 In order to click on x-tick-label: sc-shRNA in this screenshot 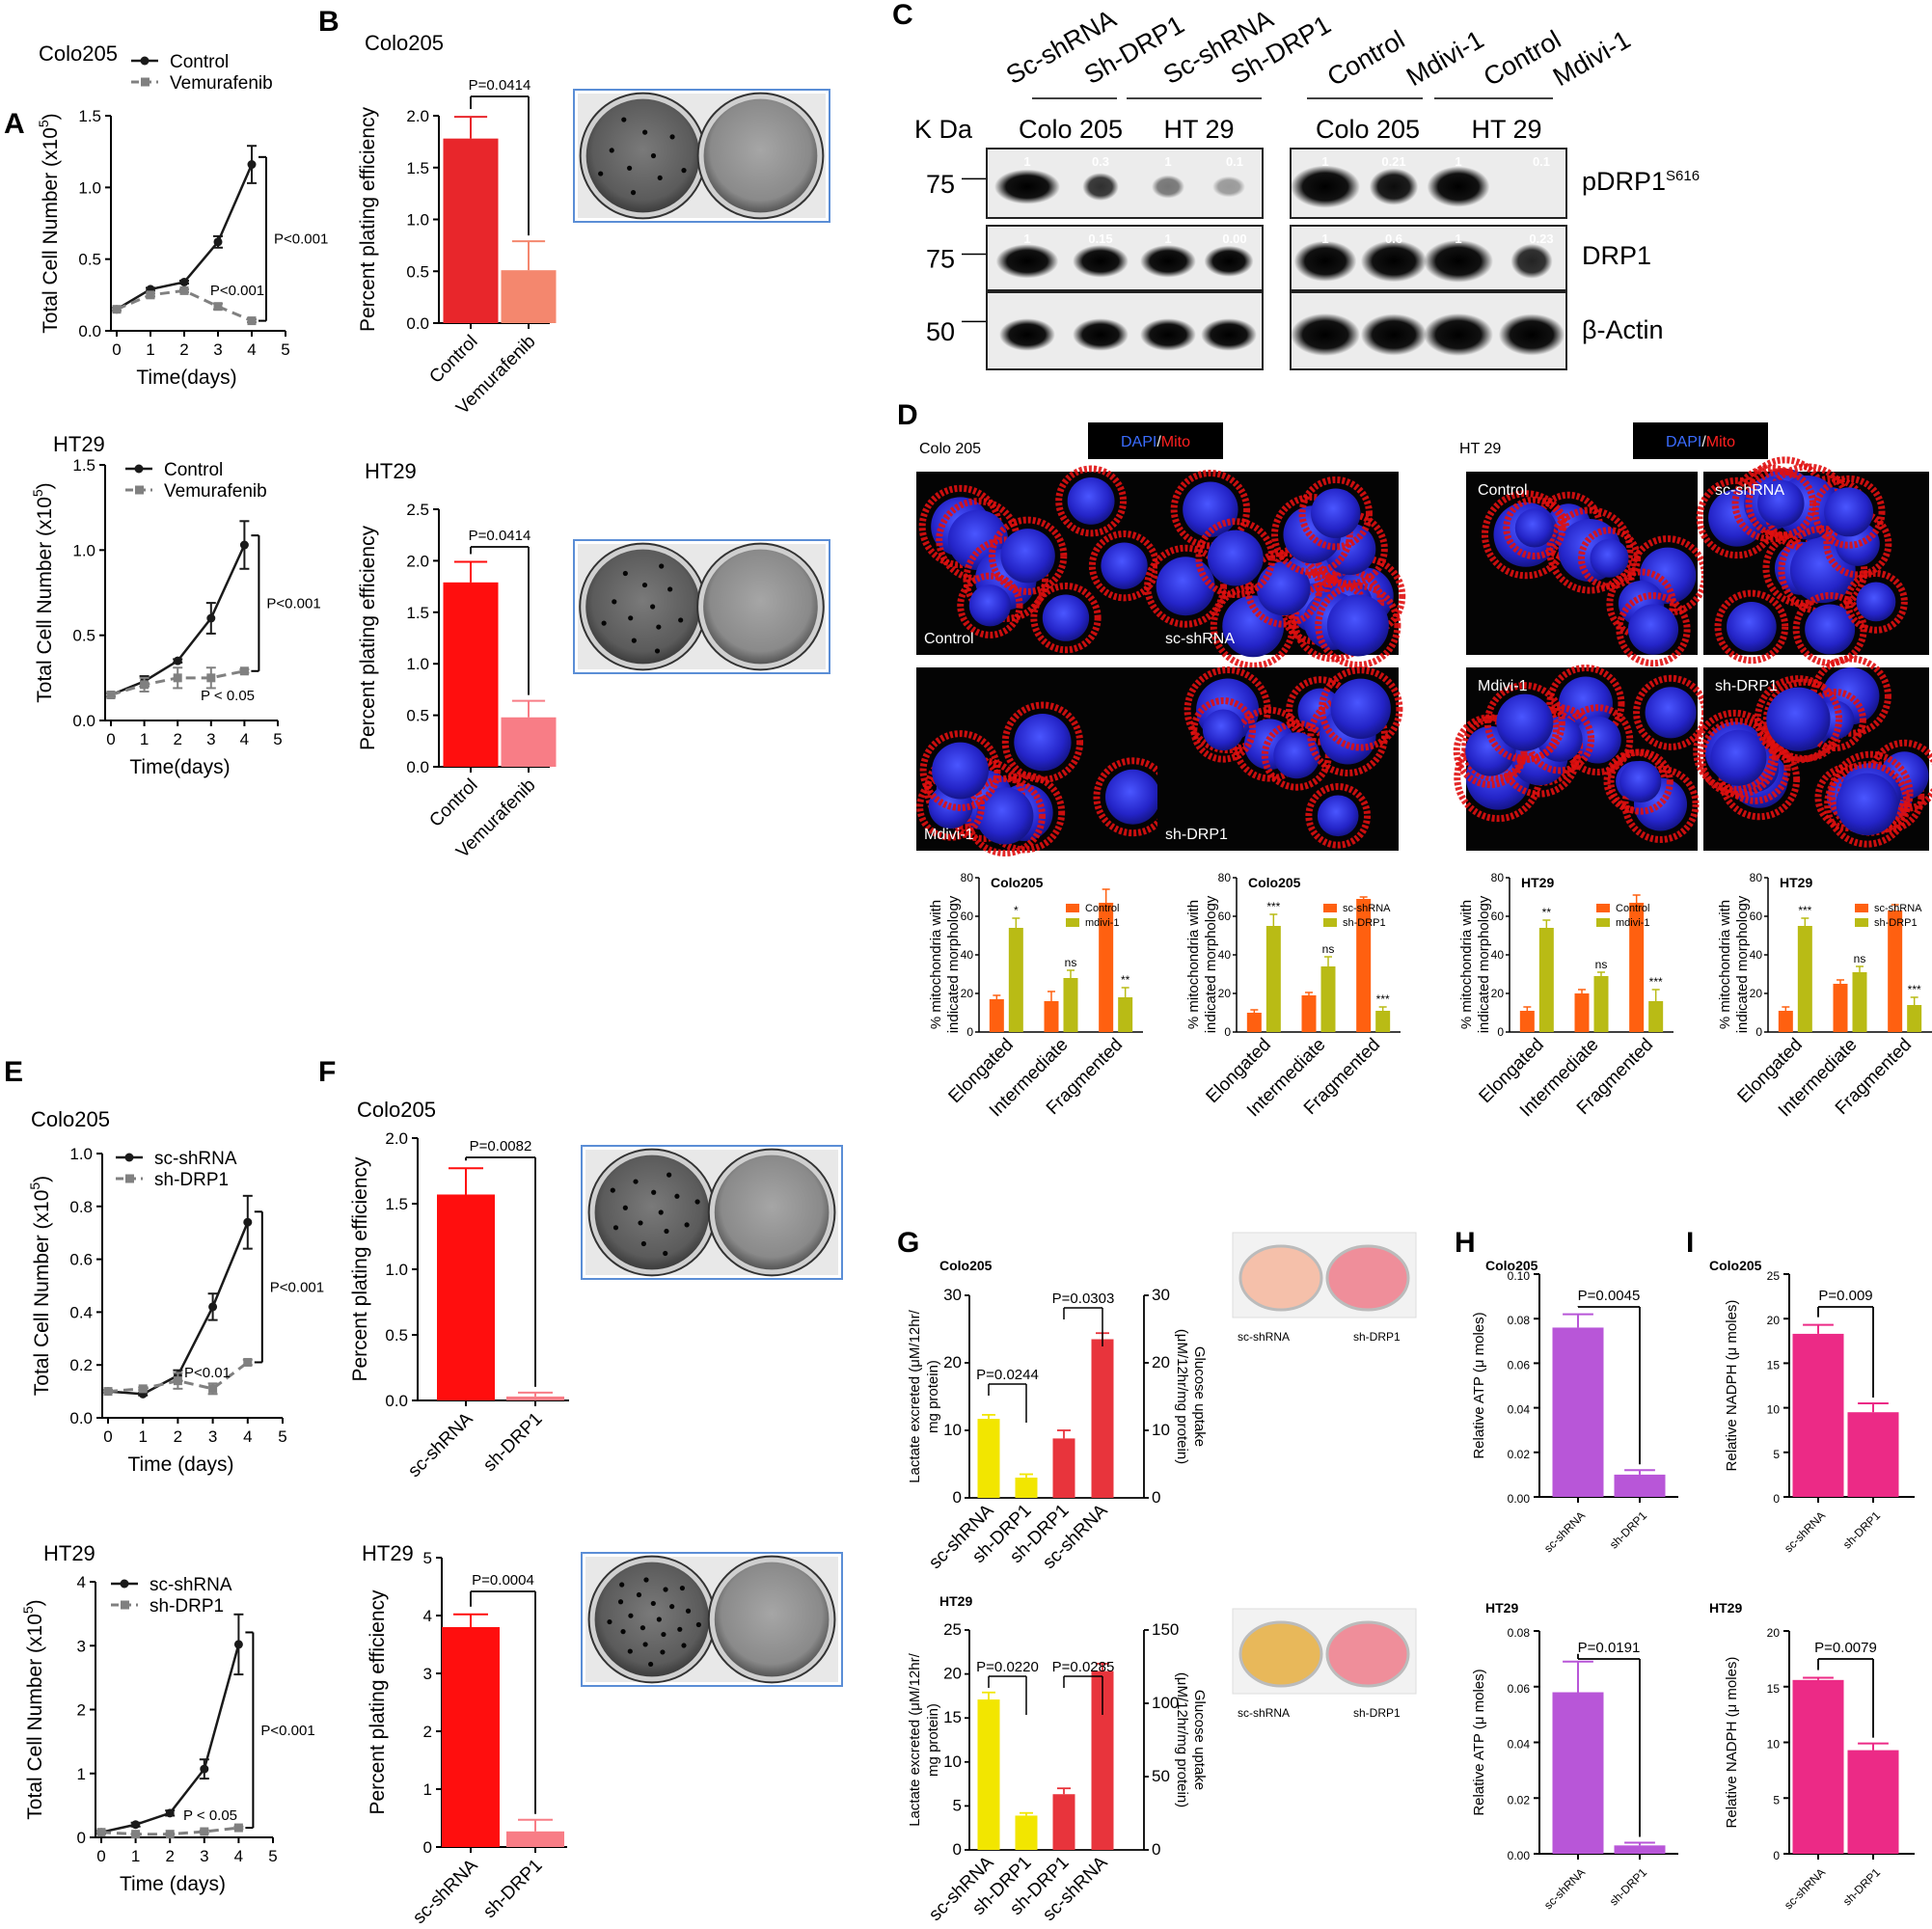, I will do `click(440, 1444)`.